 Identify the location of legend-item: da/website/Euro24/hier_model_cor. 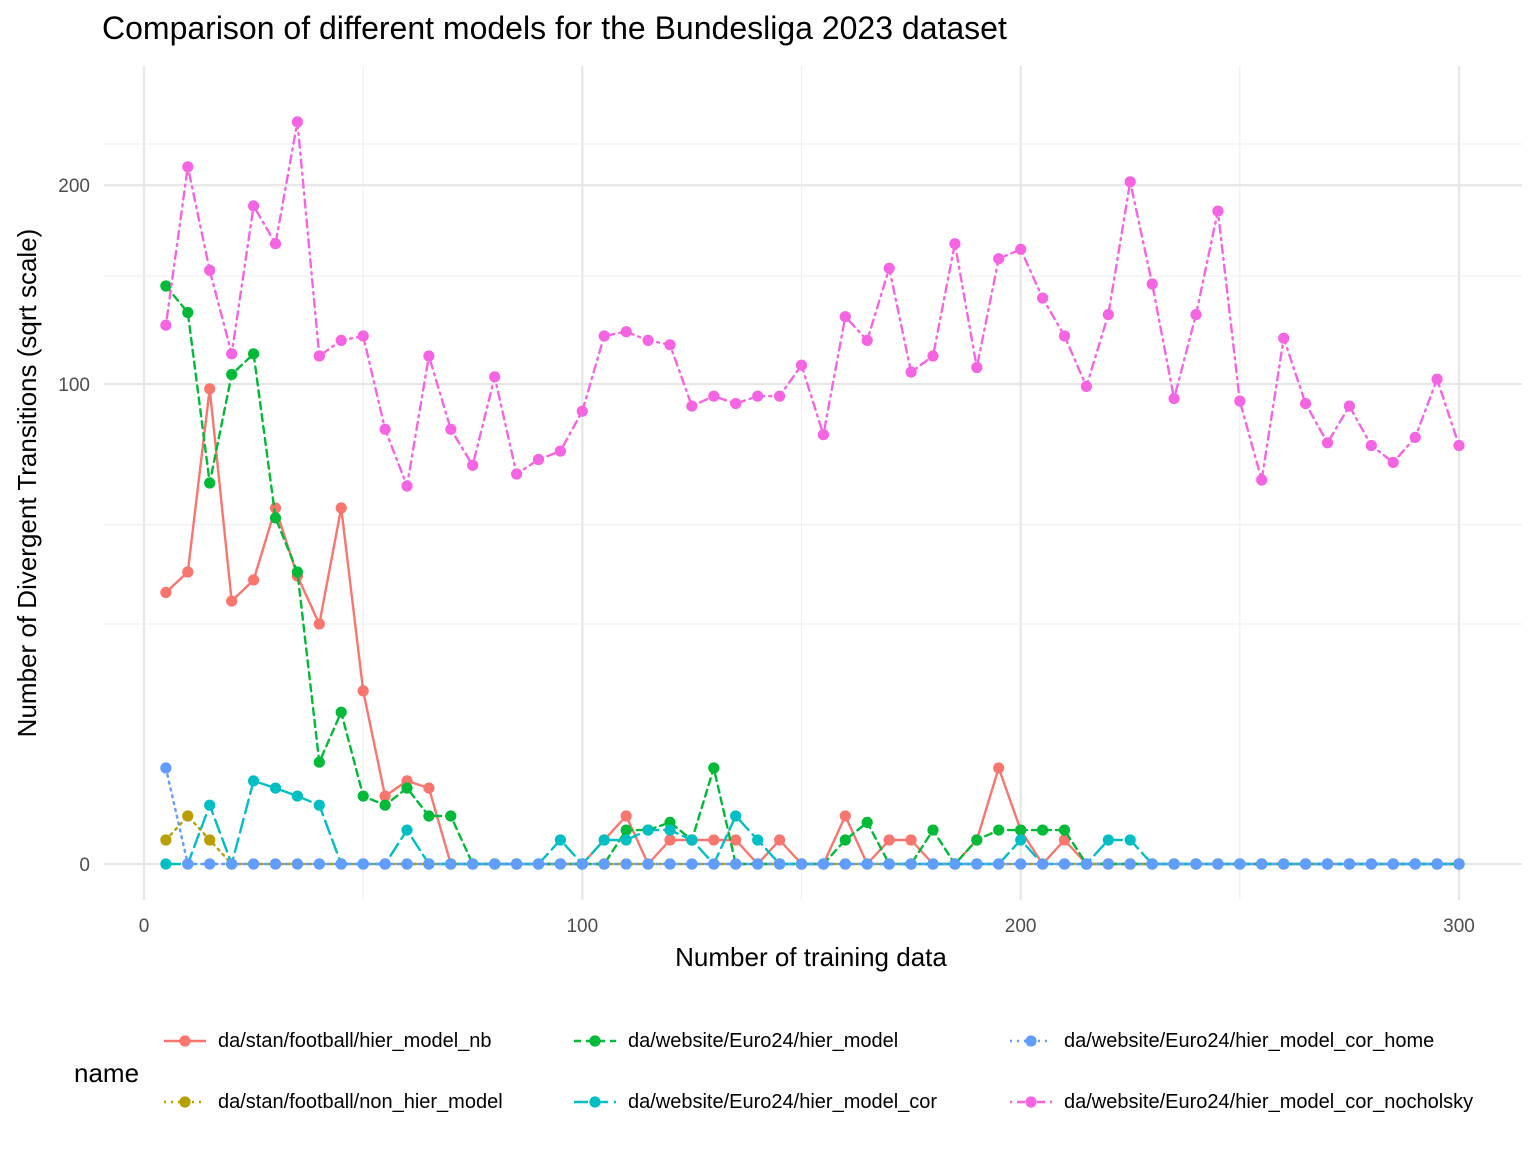
(754, 1102).